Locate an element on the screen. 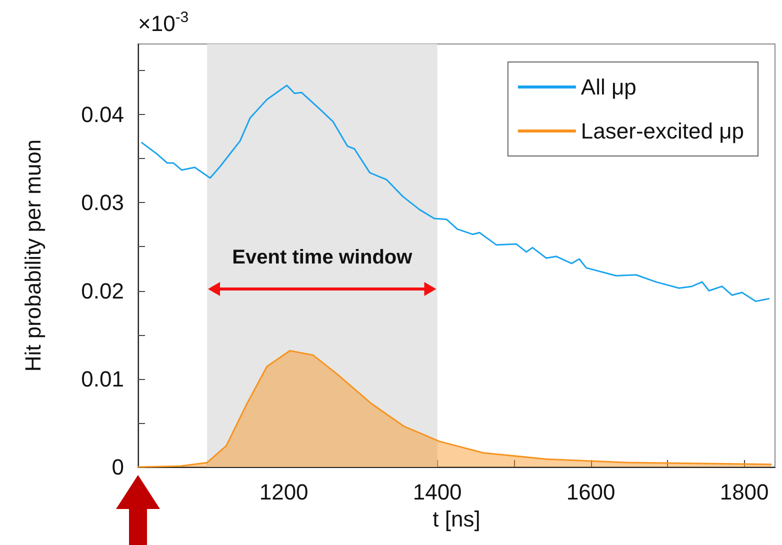 The height and width of the screenshot is (545, 782). x-axis-title: t [ns] is located at coordinates (456, 519).